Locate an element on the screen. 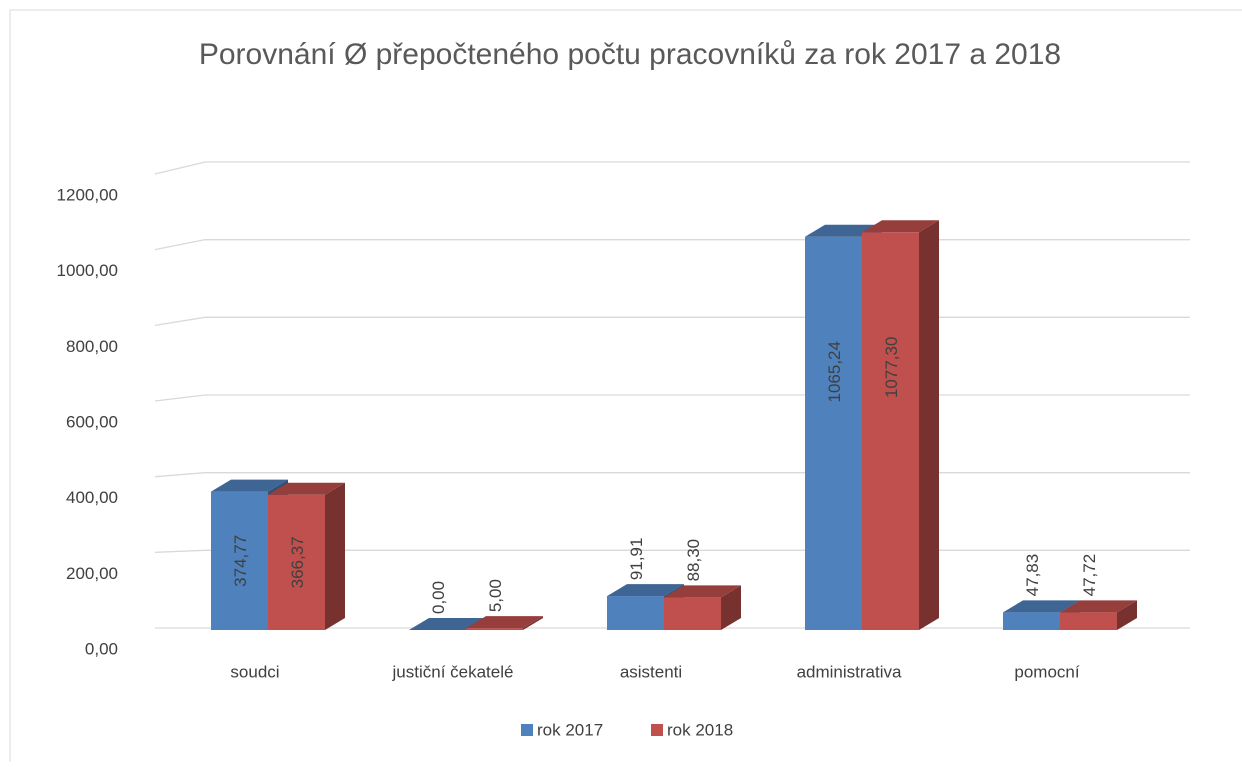 This screenshot has height=767, width=1242. y-tick-label: 200,00 is located at coordinates (92, 573).